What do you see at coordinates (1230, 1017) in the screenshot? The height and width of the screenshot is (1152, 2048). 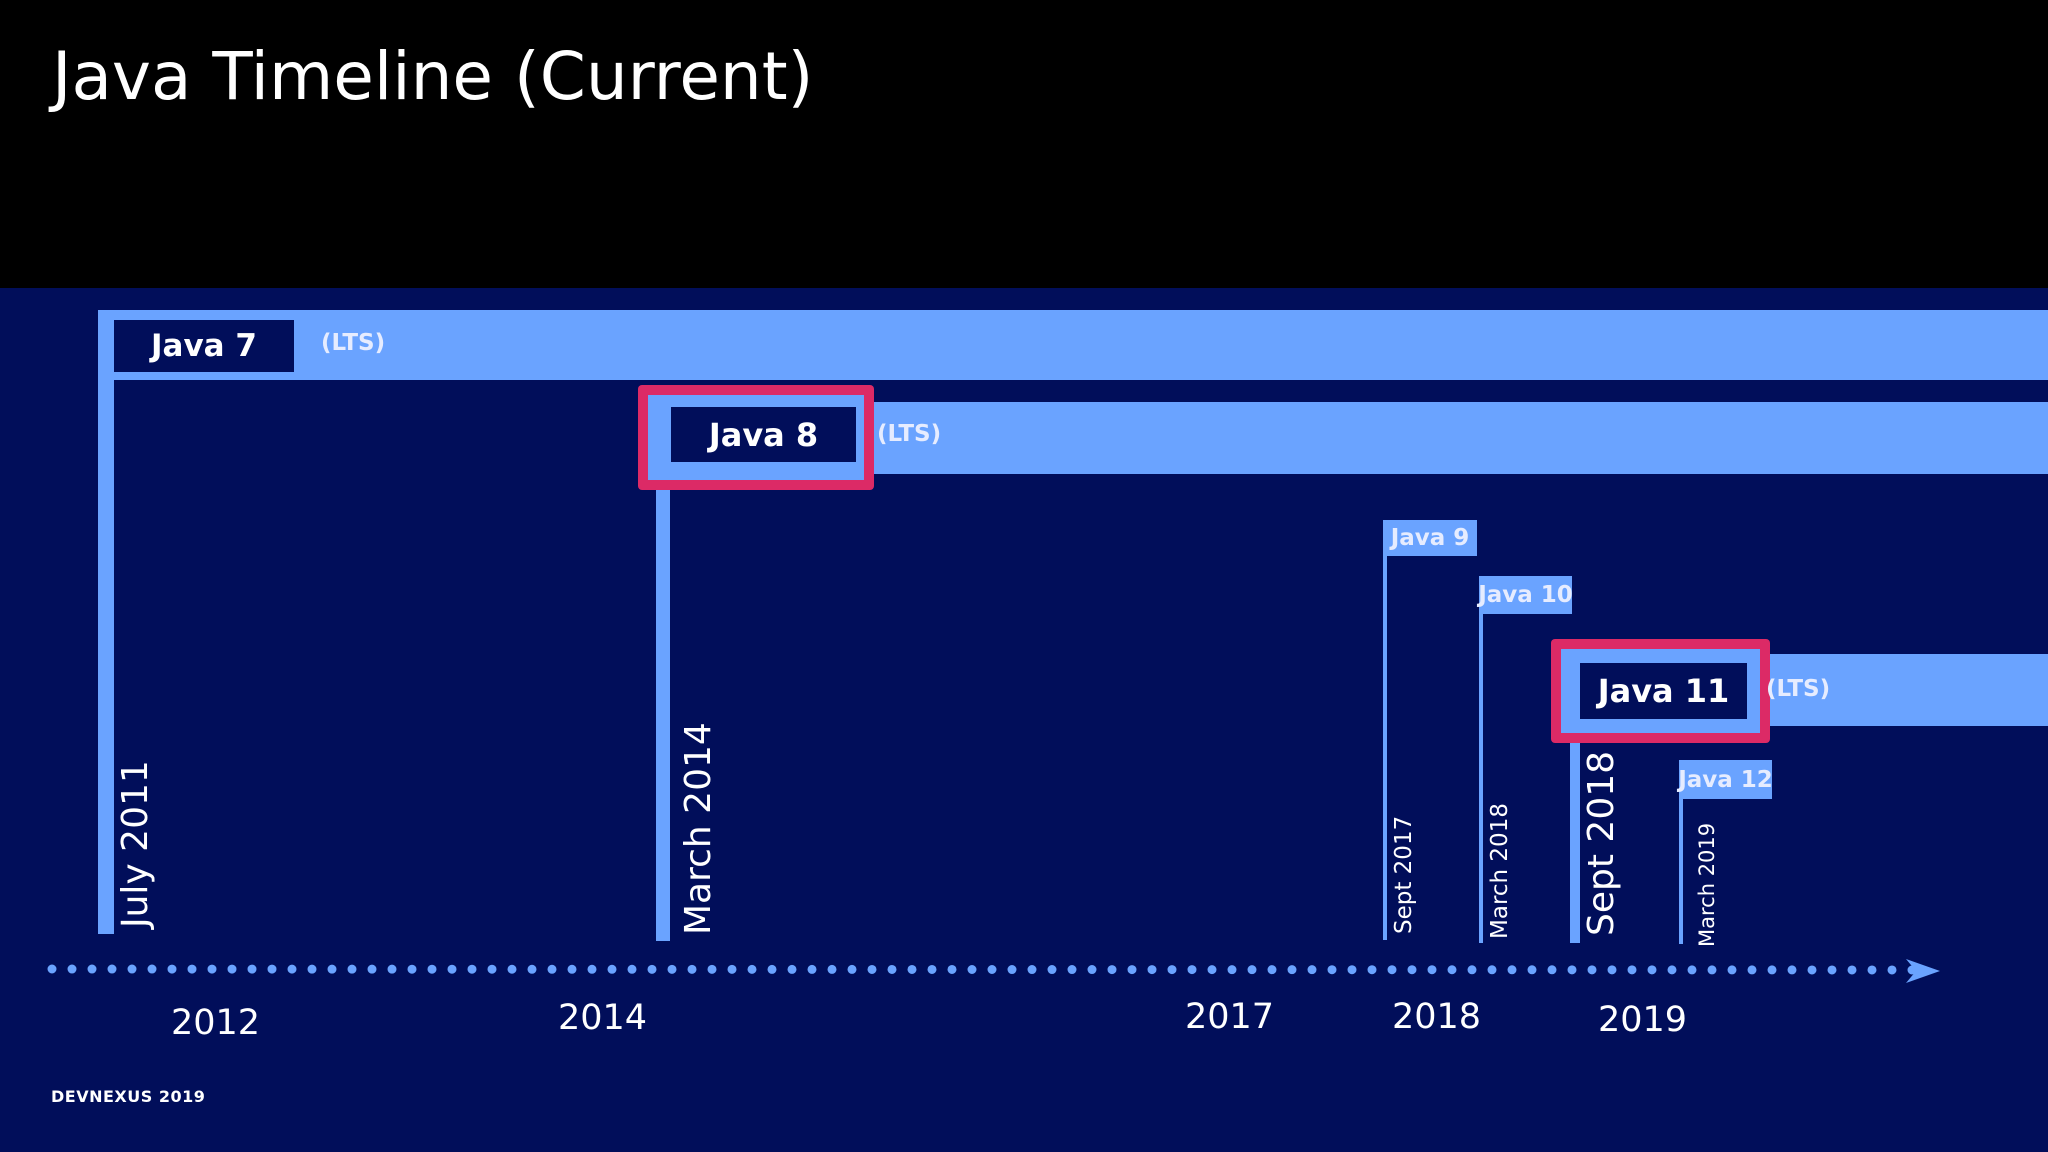 I see `year-label-2017: 2017` at bounding box center [1230, 1017].